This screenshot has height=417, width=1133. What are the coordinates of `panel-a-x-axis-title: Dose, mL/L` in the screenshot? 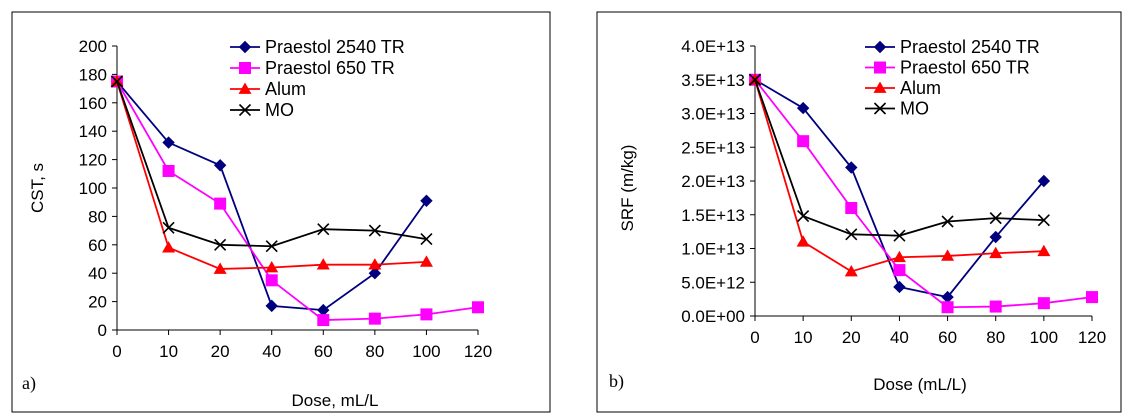 It's located at (335, 400).